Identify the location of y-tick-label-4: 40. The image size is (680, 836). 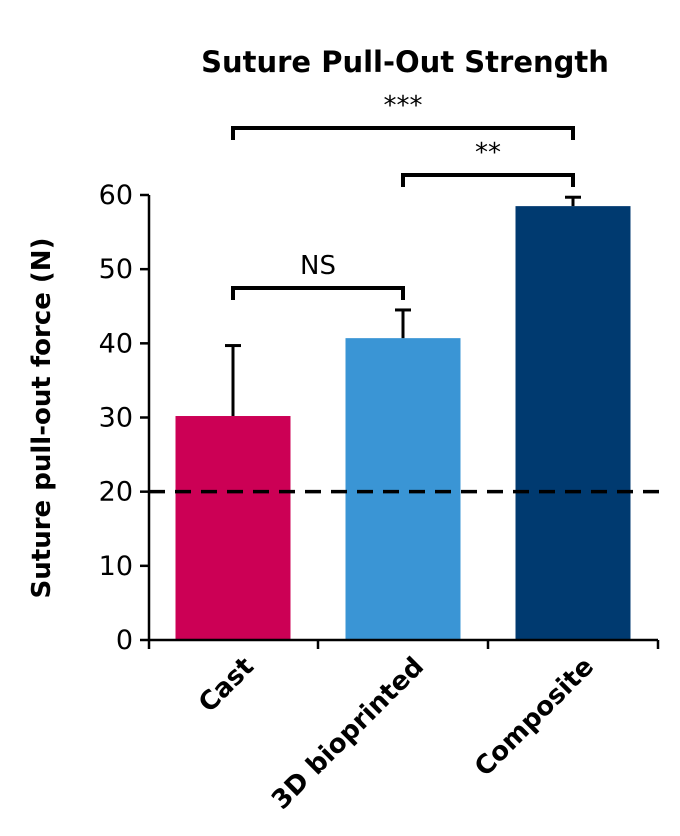
(116, 343).